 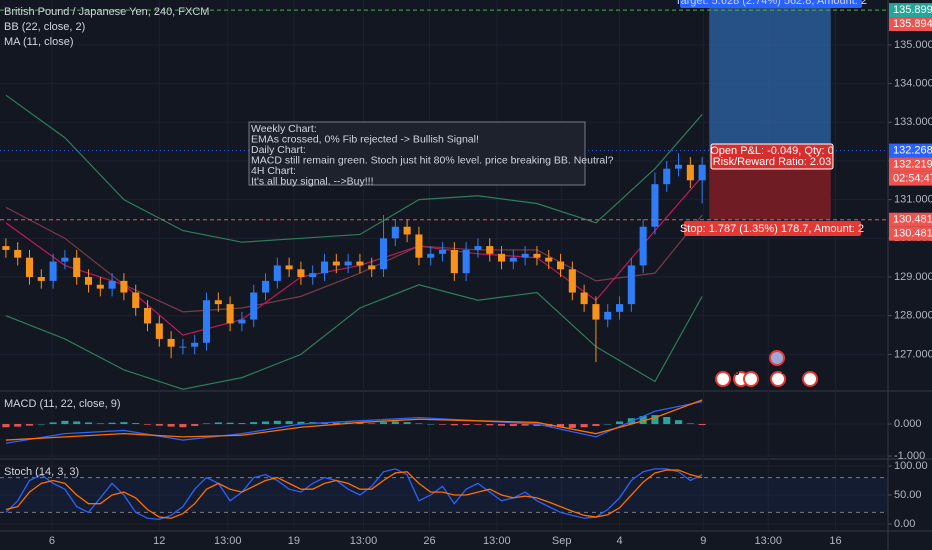 What do you see at coordinates (913, 277) in the screenshot?
I see `y-tick-label: 129.000` at bounding box center [913, 277].